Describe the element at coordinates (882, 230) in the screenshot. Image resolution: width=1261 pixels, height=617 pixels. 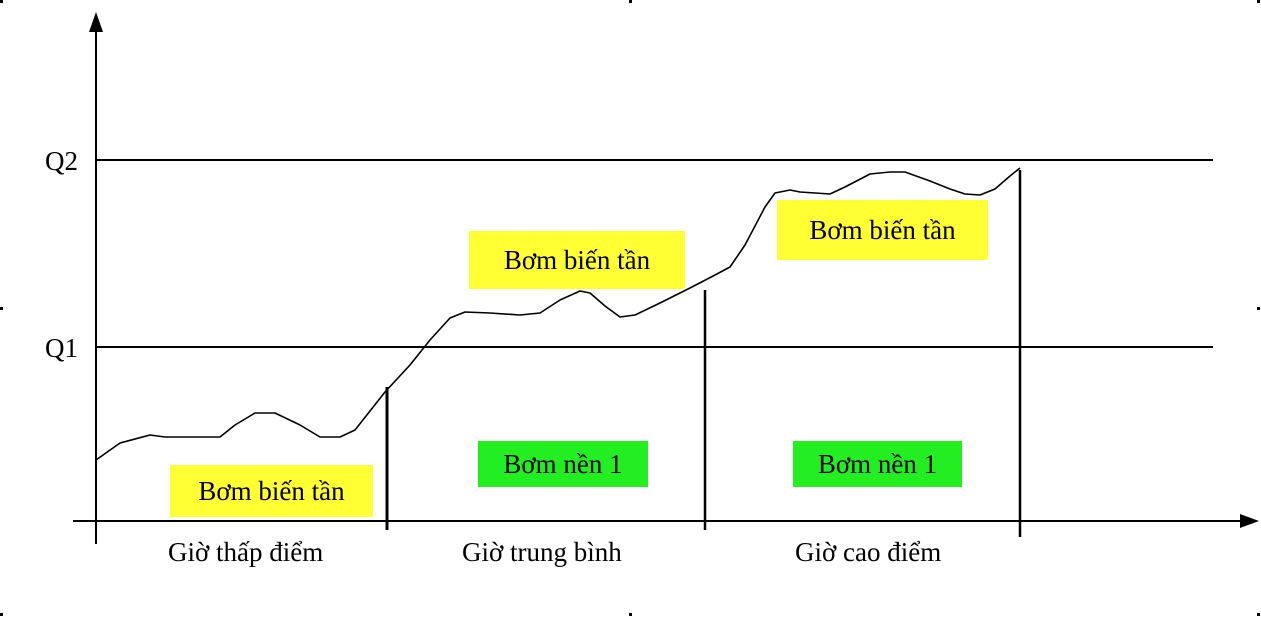
I see `variable-pump-label-peak: Bơm biến tần` at that location.